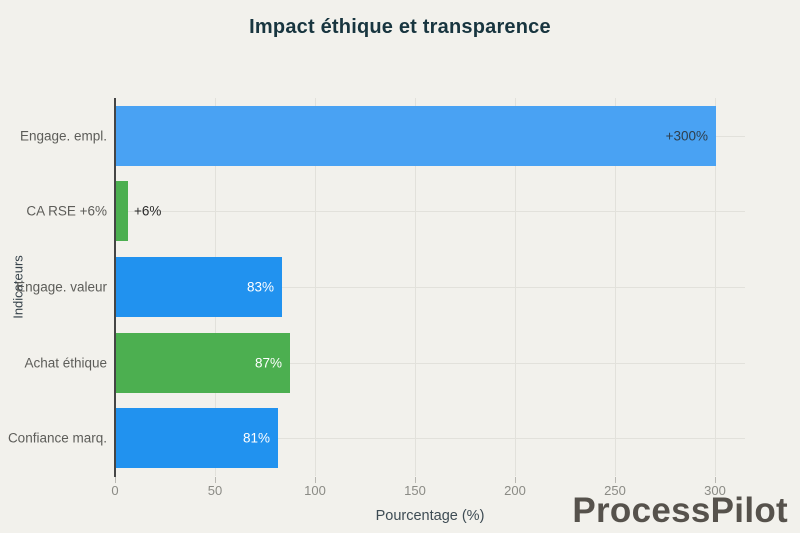 This screenshot has height=533, width=800. What do you see at coordinates (63, 136) in the screenshot?
I see `category-label: Engage. empl.` at bounding box center [63, 136].